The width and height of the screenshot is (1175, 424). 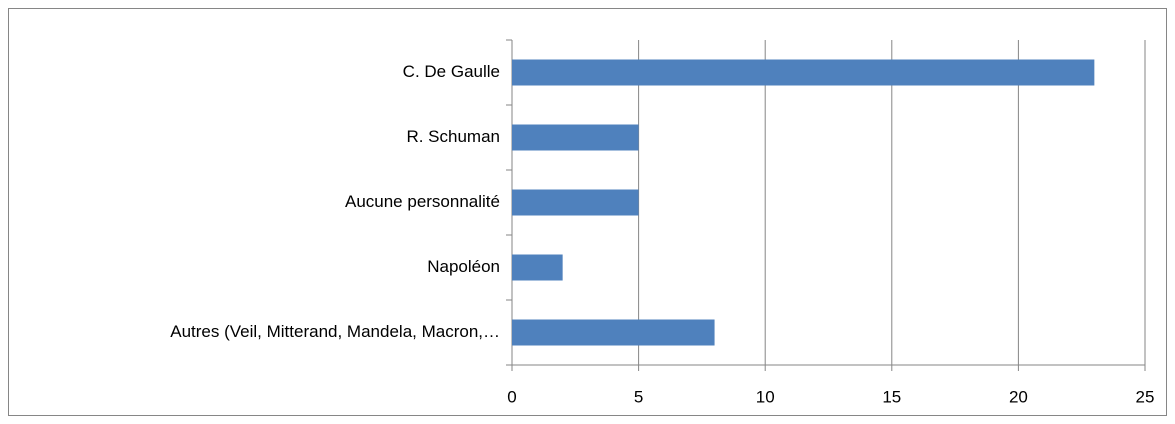 What do you see at coordinates (891, 396) in the screenshot?
I see `x-tick-label: 15` at bounding box center [891, 396].